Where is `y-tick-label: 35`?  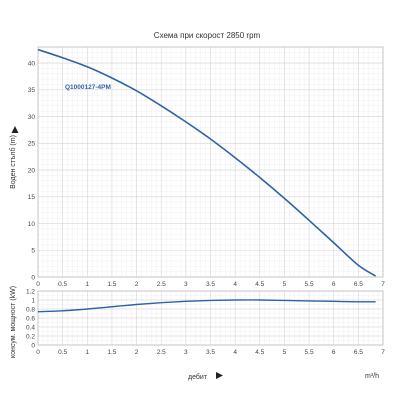 y-tick-label: 35 is located at coordinates (32, 90).